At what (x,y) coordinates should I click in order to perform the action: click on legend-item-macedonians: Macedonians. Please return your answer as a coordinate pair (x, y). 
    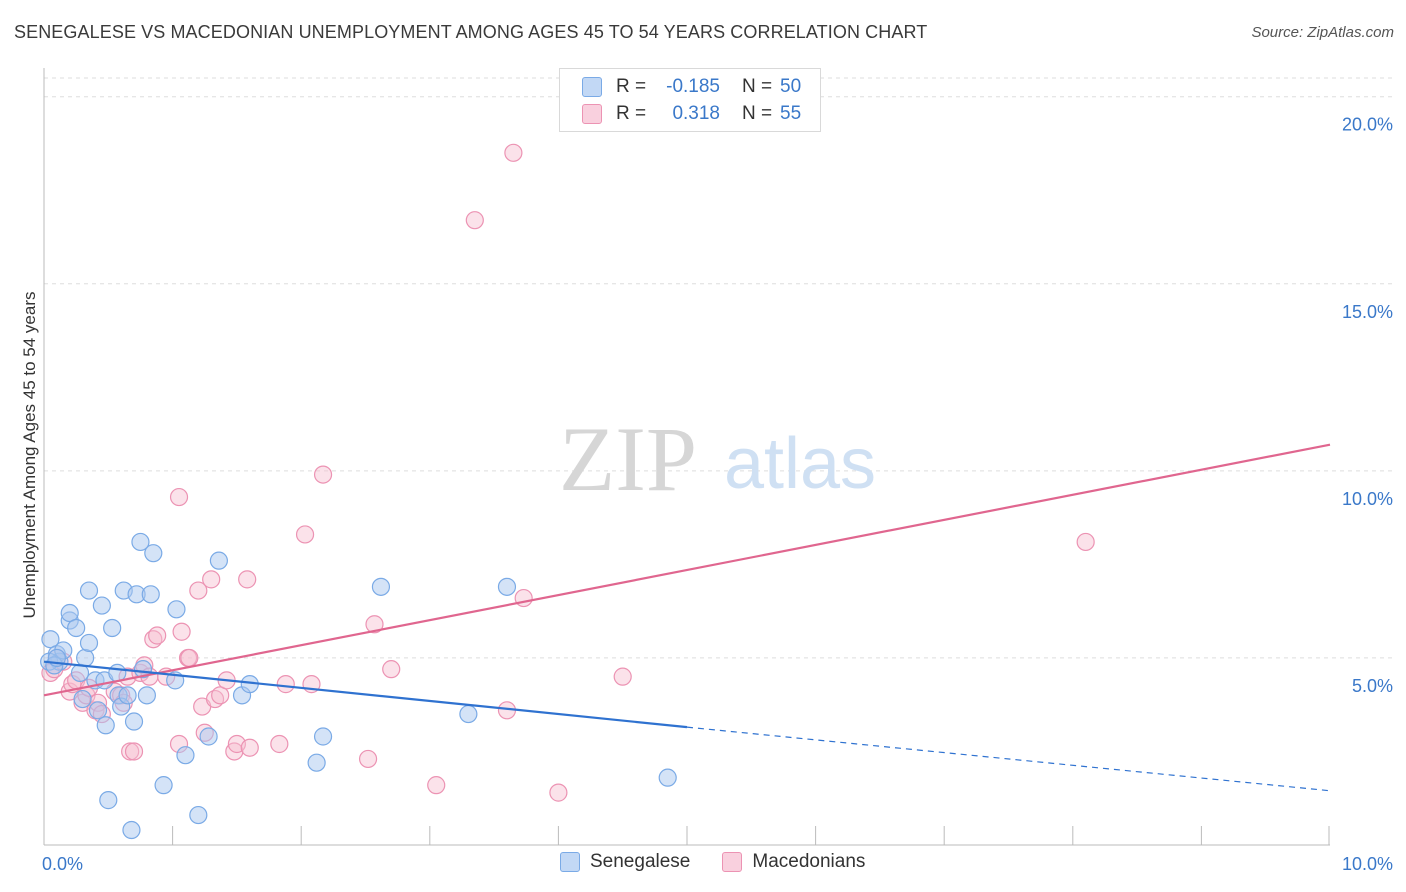
    Looking at the image, I should click on (793, 862).